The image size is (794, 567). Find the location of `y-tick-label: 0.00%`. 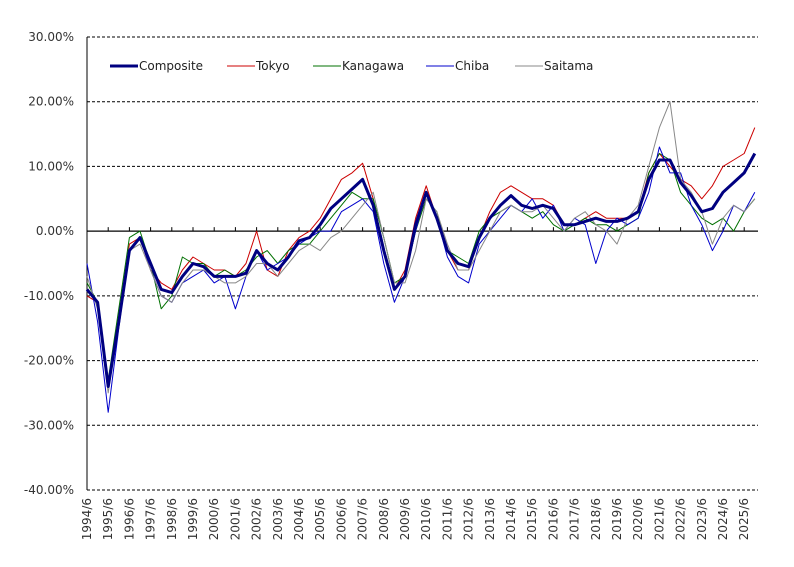

y-tick-label: 0.00% is located at coordinates (55, 231).